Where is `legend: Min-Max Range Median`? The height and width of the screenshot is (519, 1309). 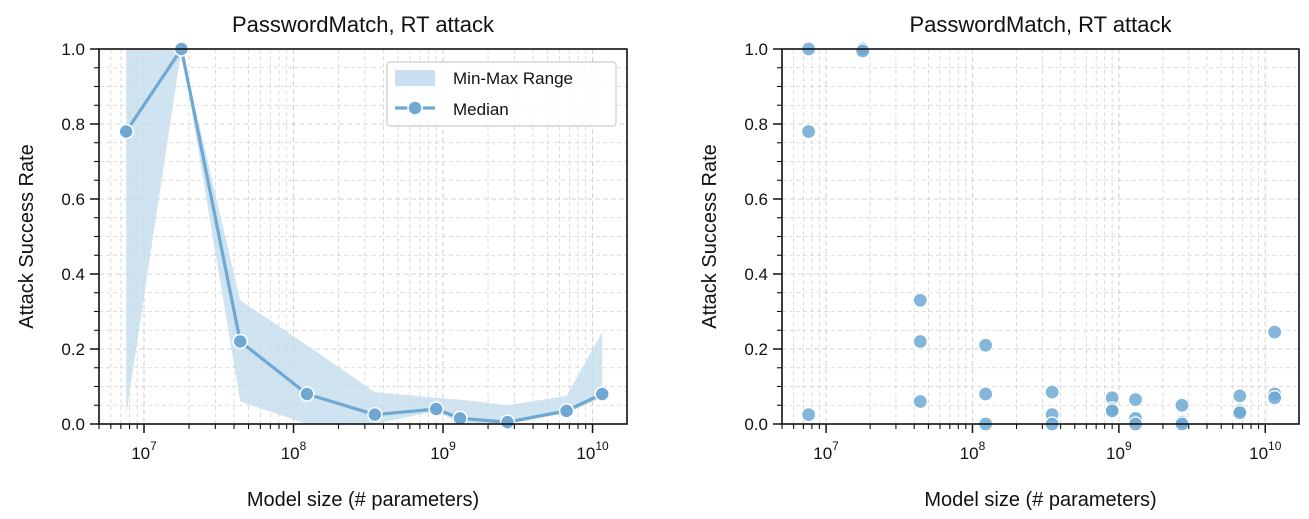 legend: Min-Max Range Median is located at coordinates (501, 94).